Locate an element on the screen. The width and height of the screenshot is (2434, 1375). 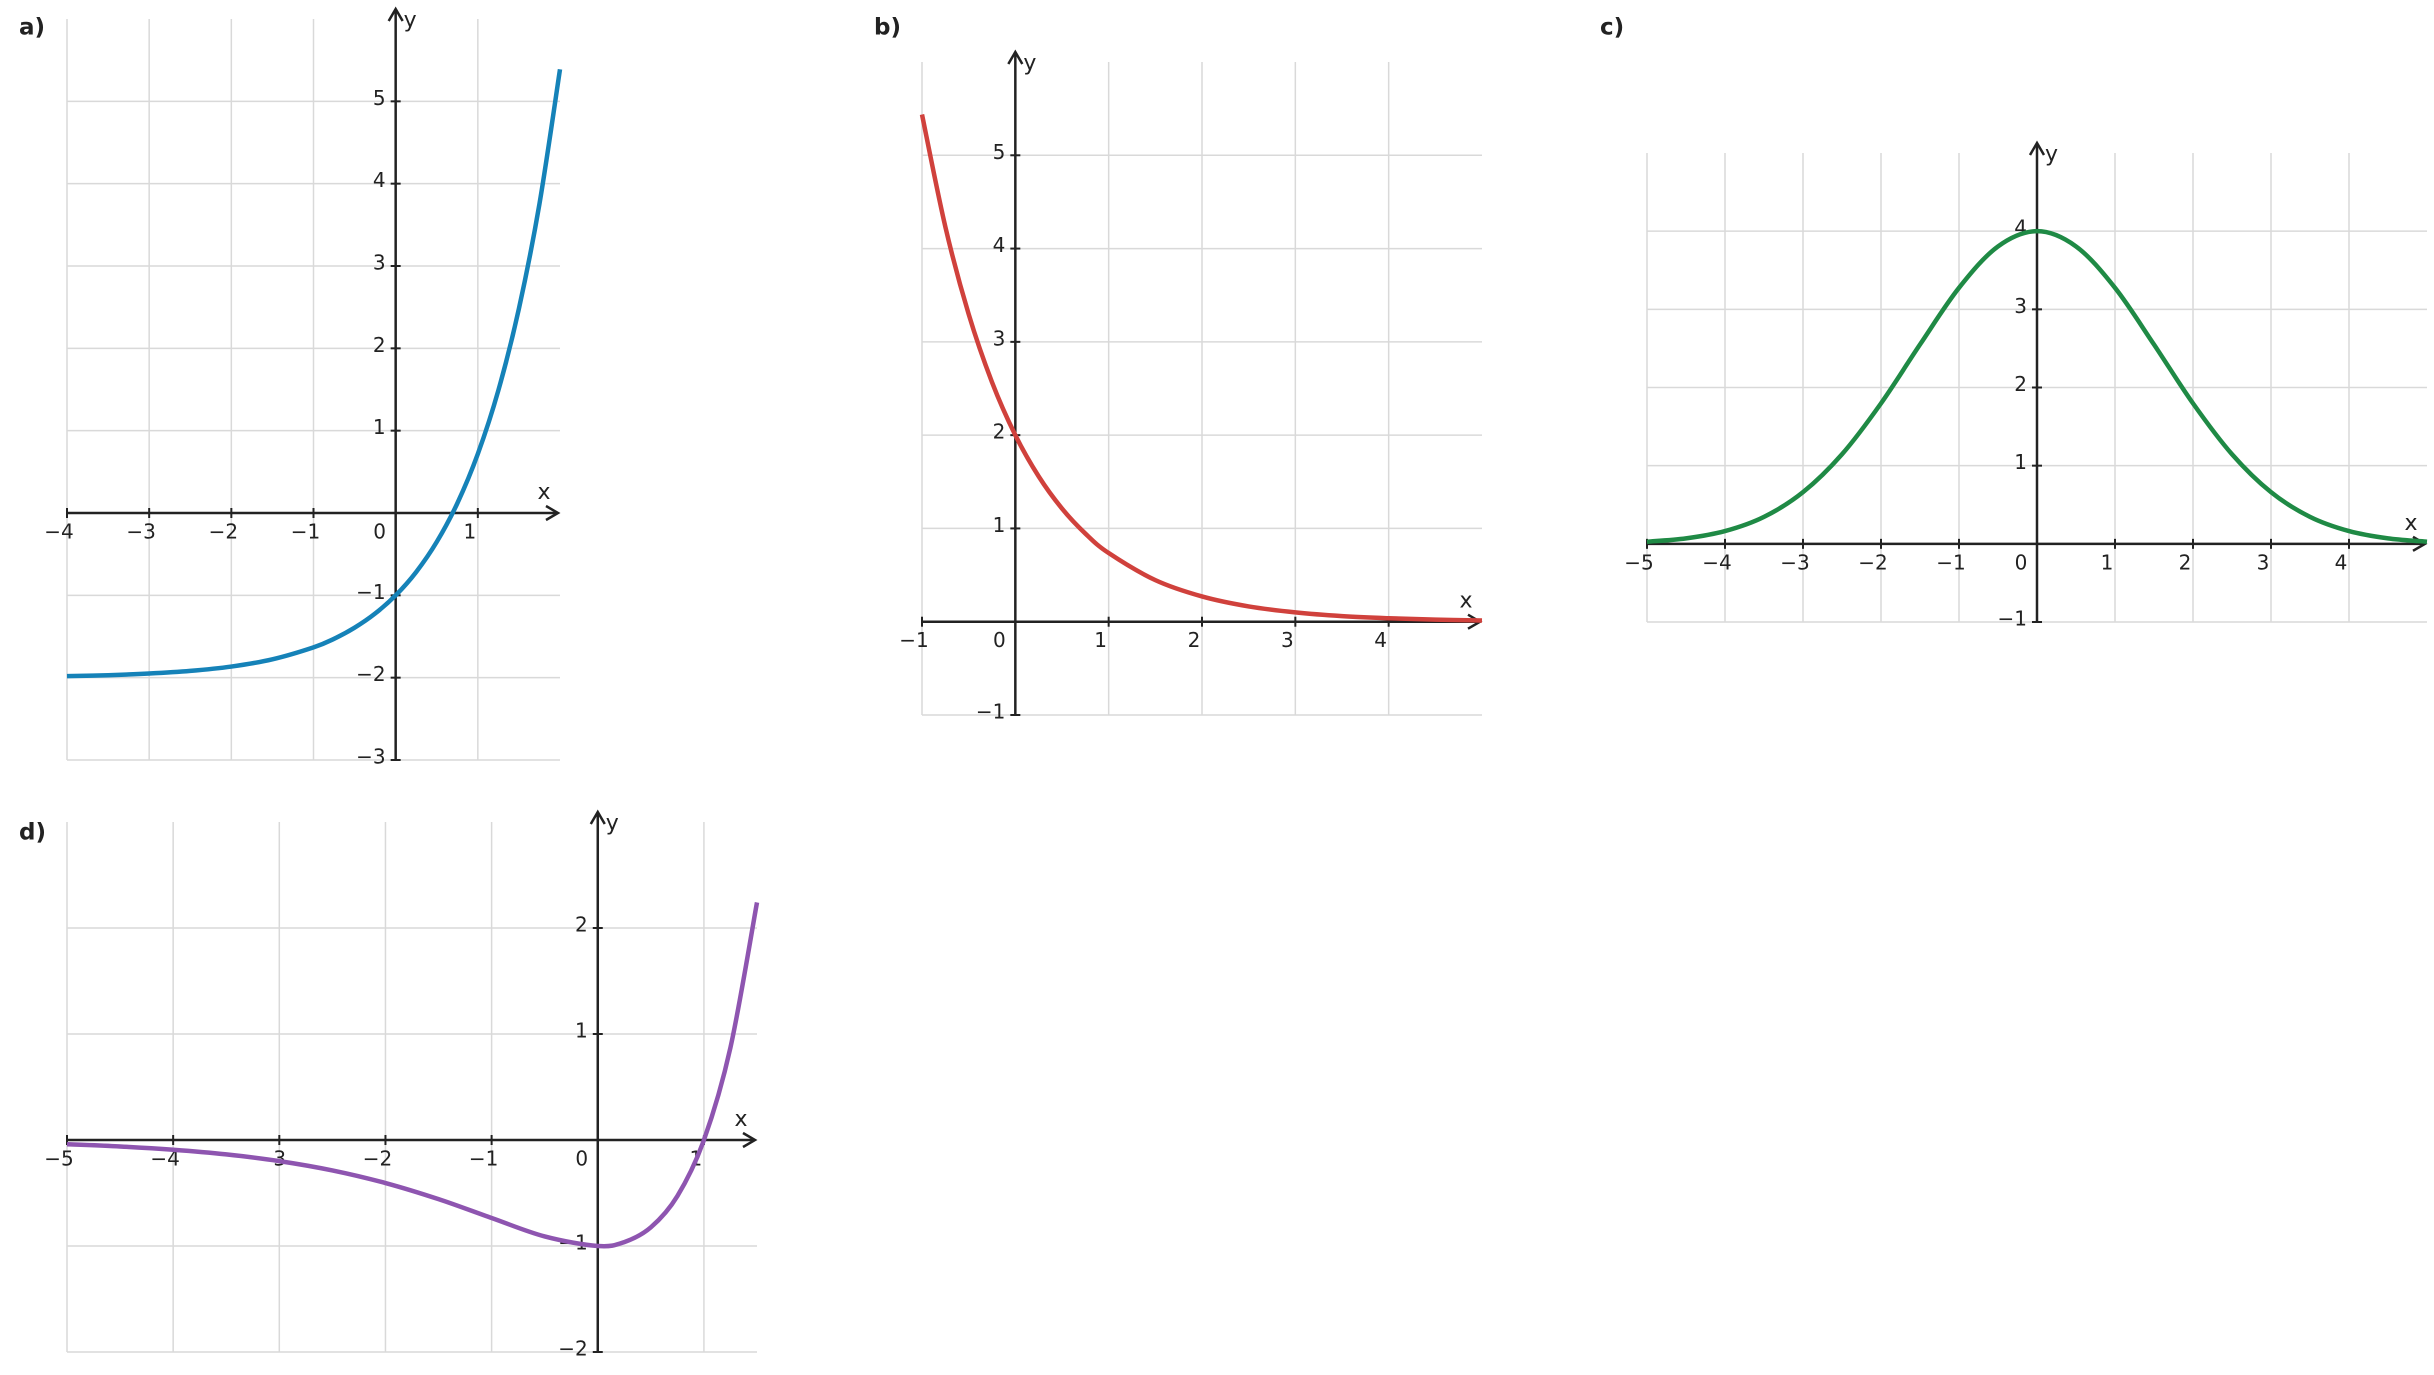
panel-label: c) is located at coordinates (1612, 28).